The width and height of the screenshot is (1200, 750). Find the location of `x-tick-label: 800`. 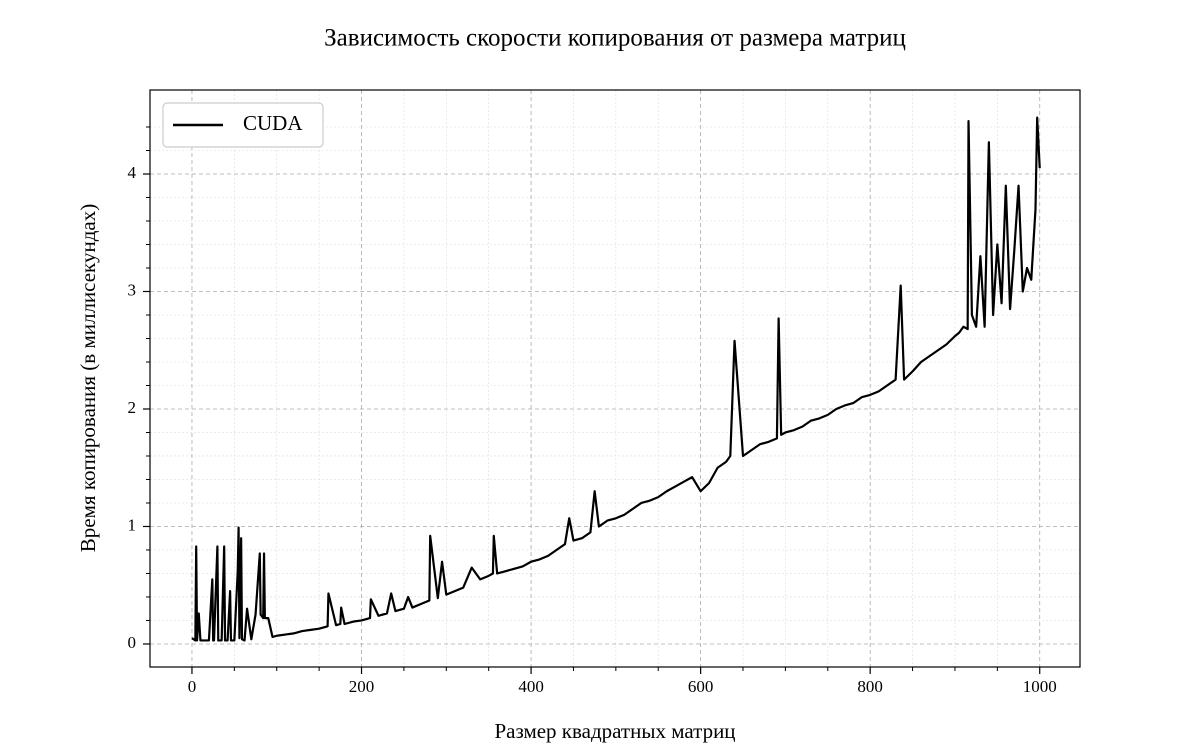

x-tick-label: 800 is located at coordinates (870, 686).